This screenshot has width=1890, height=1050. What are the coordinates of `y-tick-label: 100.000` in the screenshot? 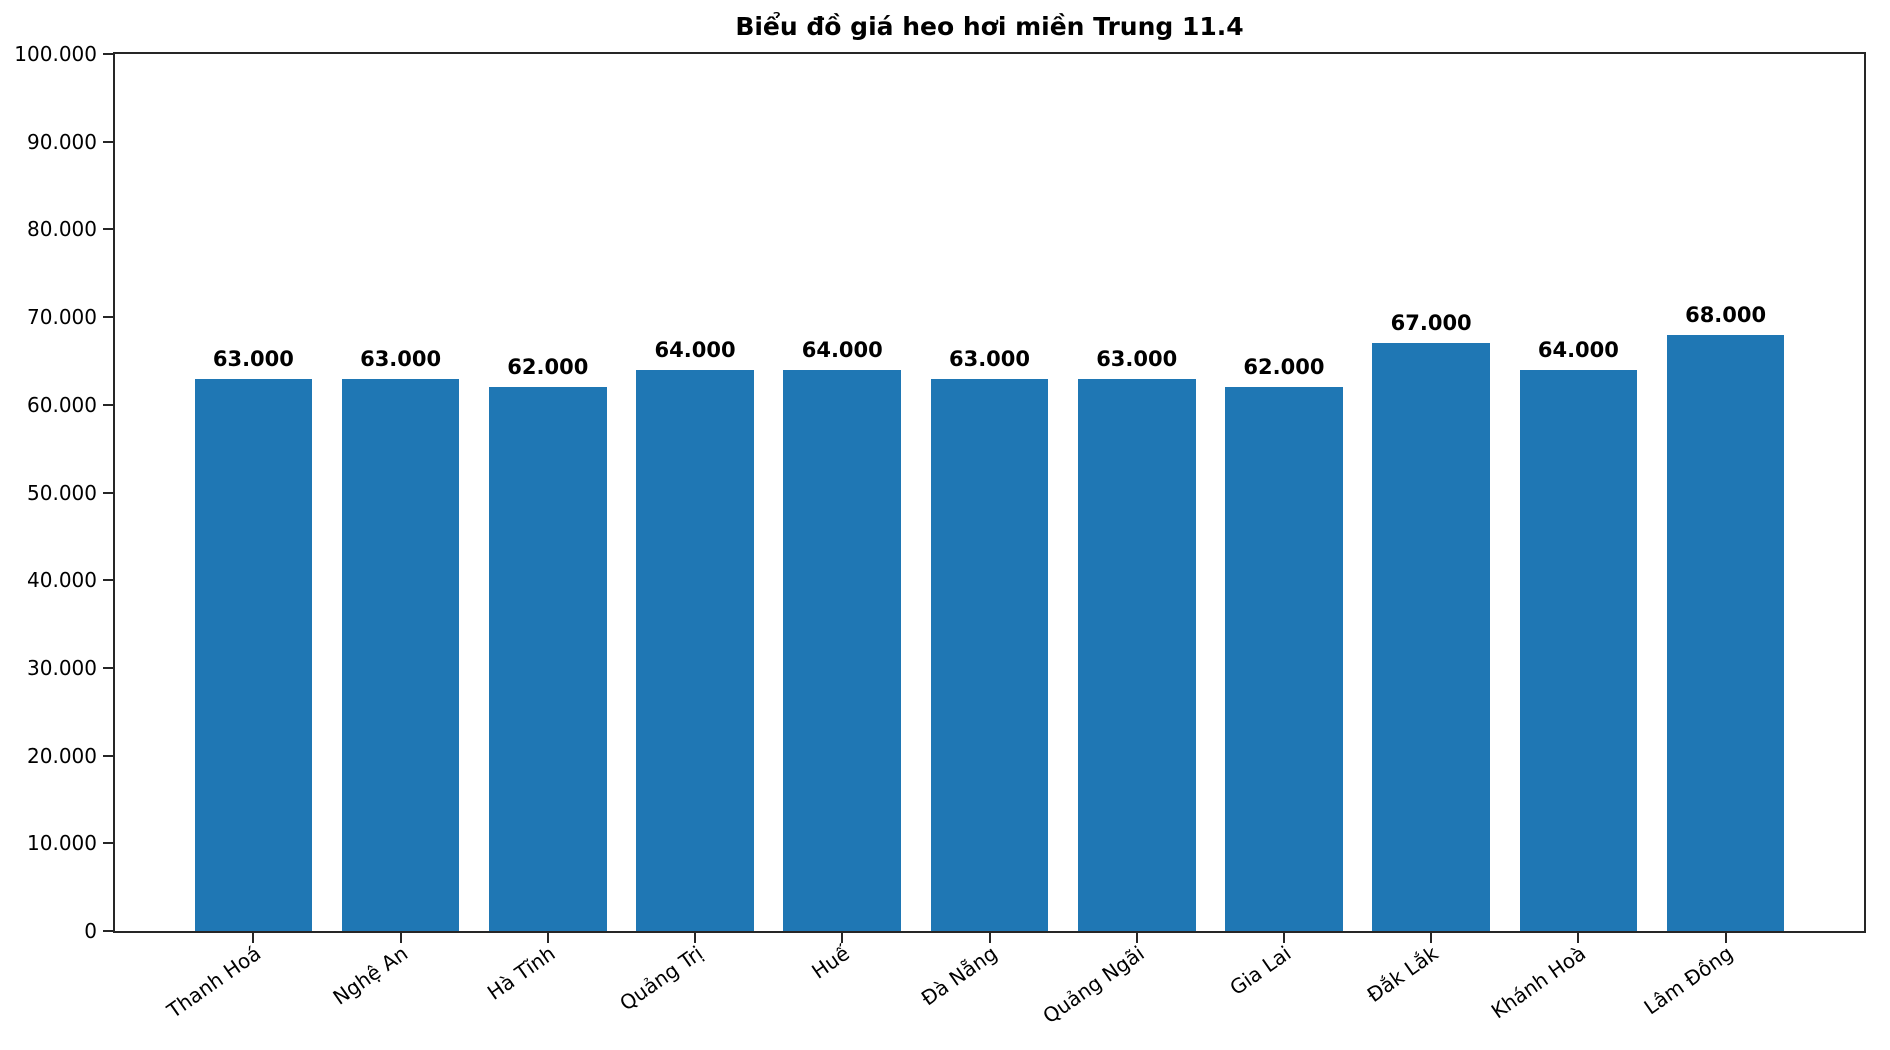 It's located at (55, 54).